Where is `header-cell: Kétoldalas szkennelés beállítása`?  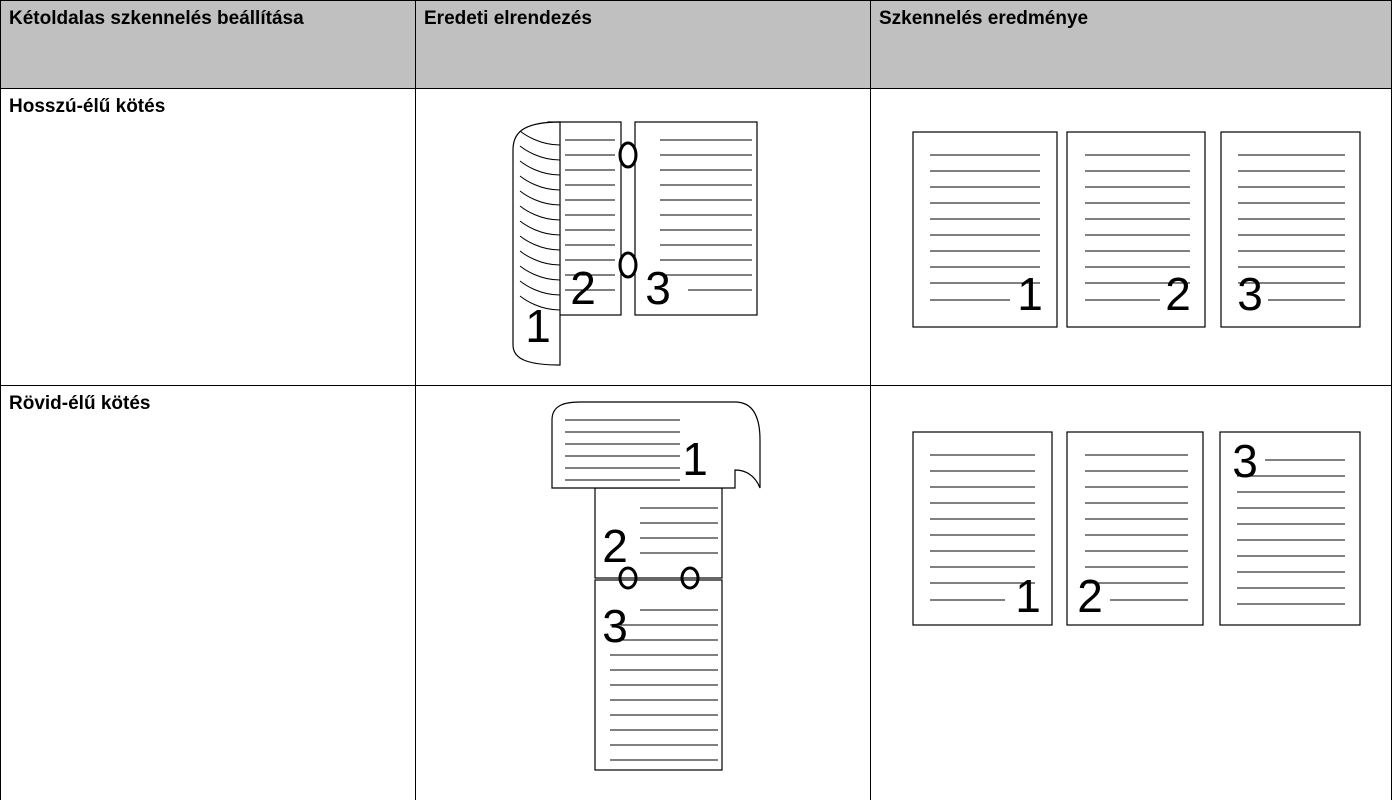 header-cell: Kétoldalas szkennelés beállítása is located at coordinates (208, 44).